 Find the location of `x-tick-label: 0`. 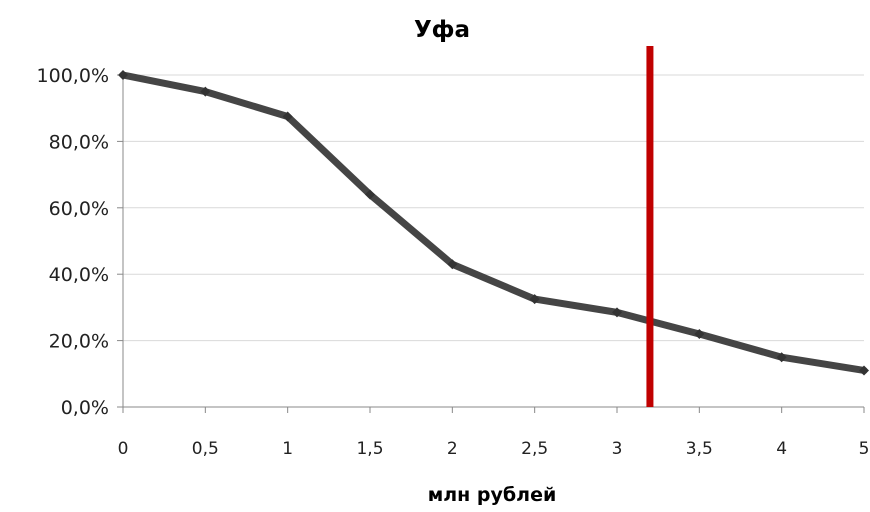

x-tick-label: 0 is located at coordinates (123, 449).